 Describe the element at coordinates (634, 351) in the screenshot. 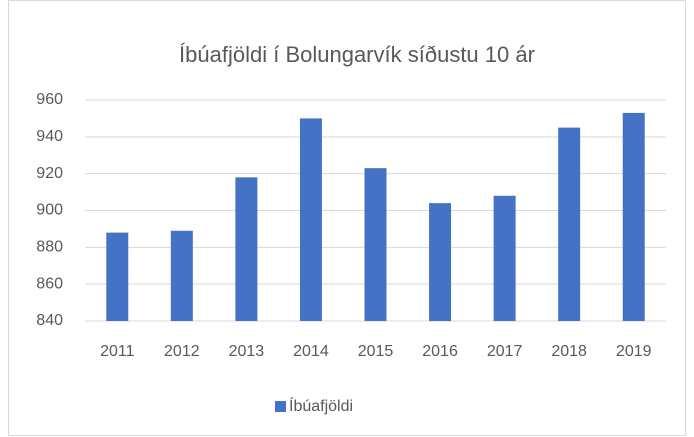

I see `x-tick-label: 2019` at that location.